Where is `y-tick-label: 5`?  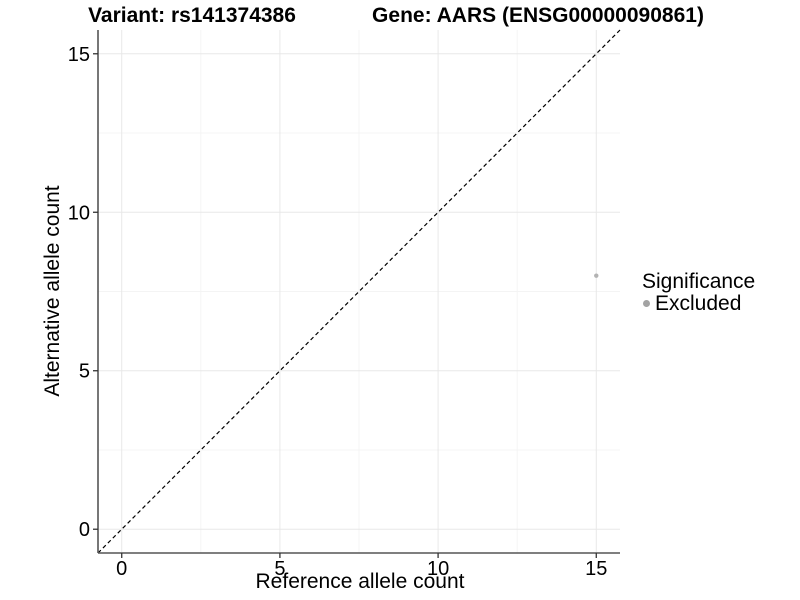
y-tick-label: 5 is located at coordinates (84, 372).